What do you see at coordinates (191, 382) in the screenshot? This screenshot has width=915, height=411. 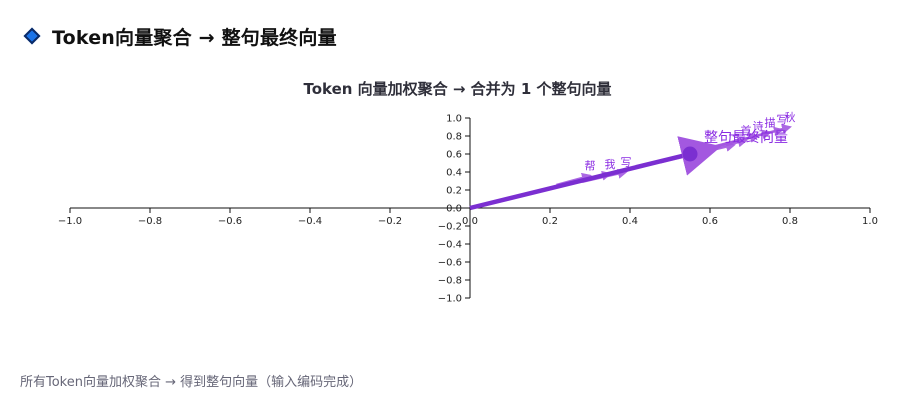 I see `caption: 所有Token向量加权聚合 → 得到整句向量（输入编码完成）` at bounding box center [191, 382].